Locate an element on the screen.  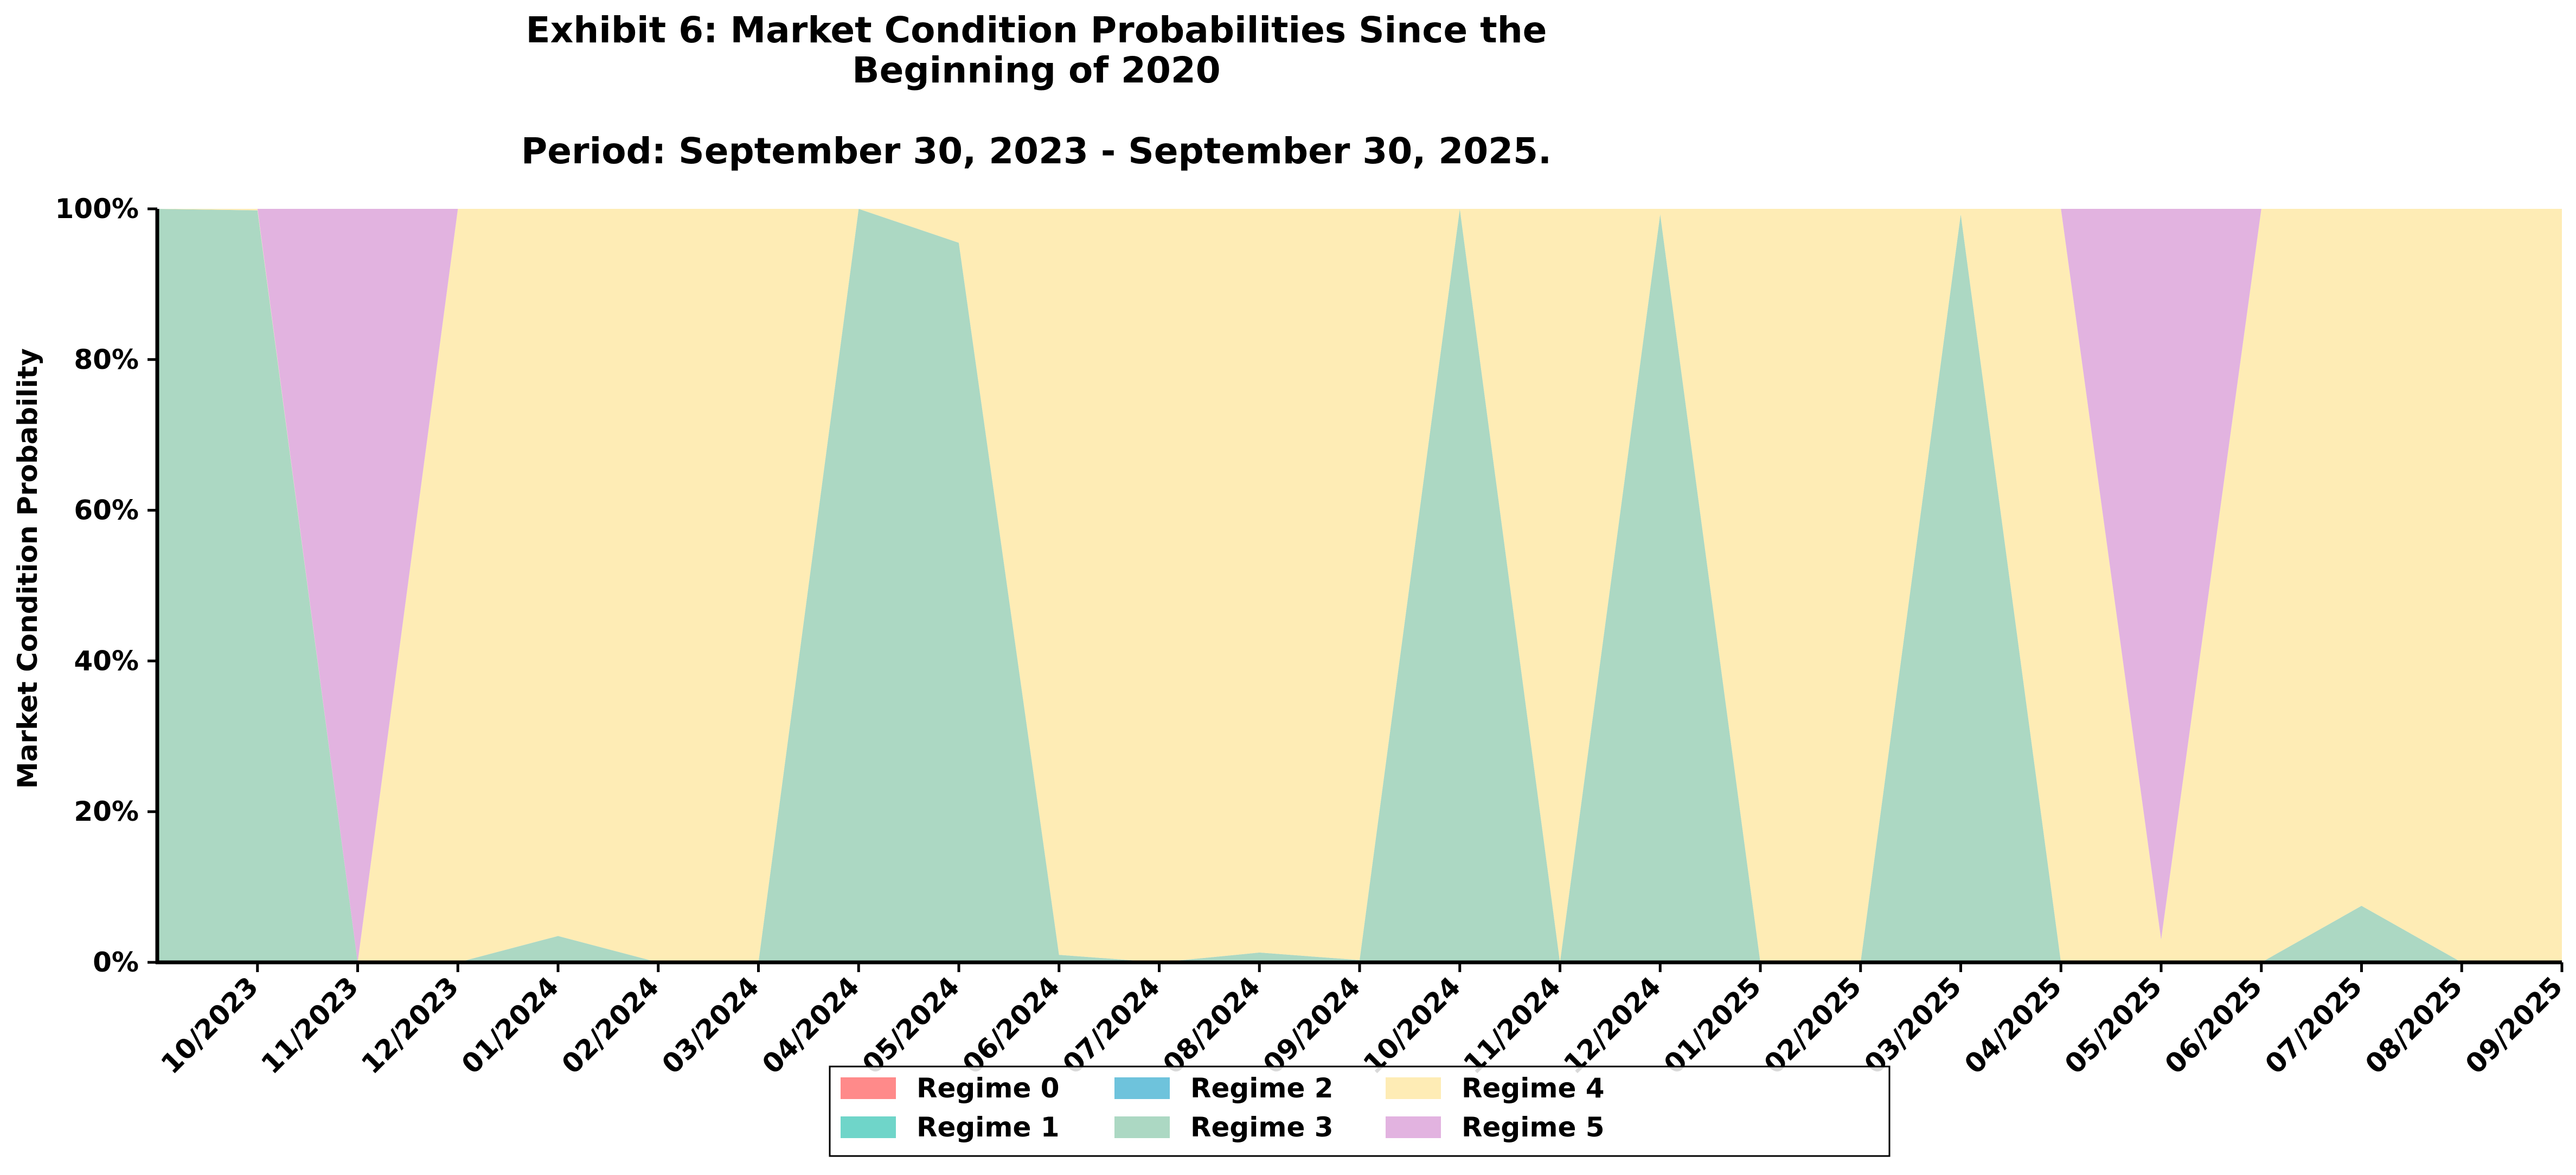
legend-frame is located at coordinates (1360, 1111).